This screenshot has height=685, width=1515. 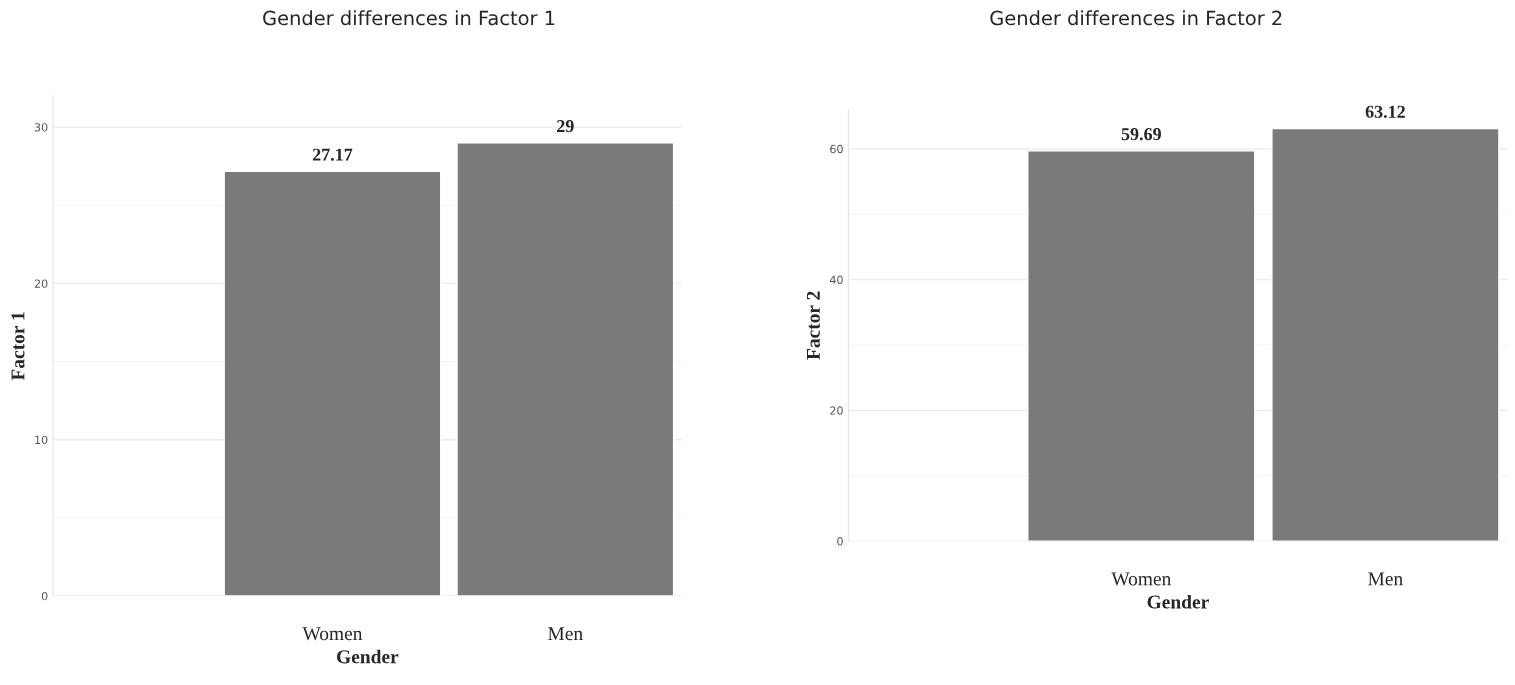 I want to click on data-label: 59.69, so click(x=1141, y=134).